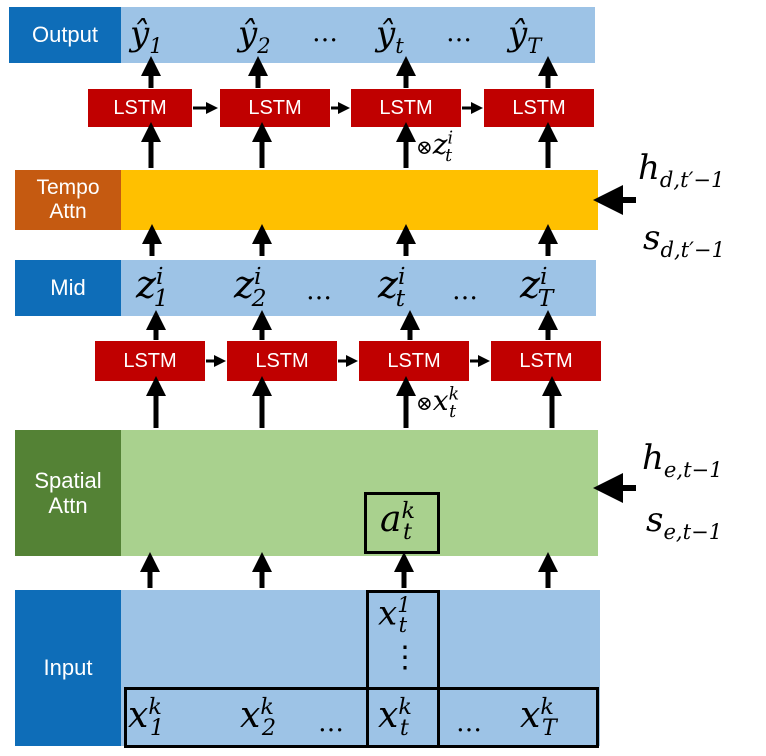 This screenshot has height=756, width=766. I want to click on spatial-attn-label: Spatial Attn, so click(68, 493).